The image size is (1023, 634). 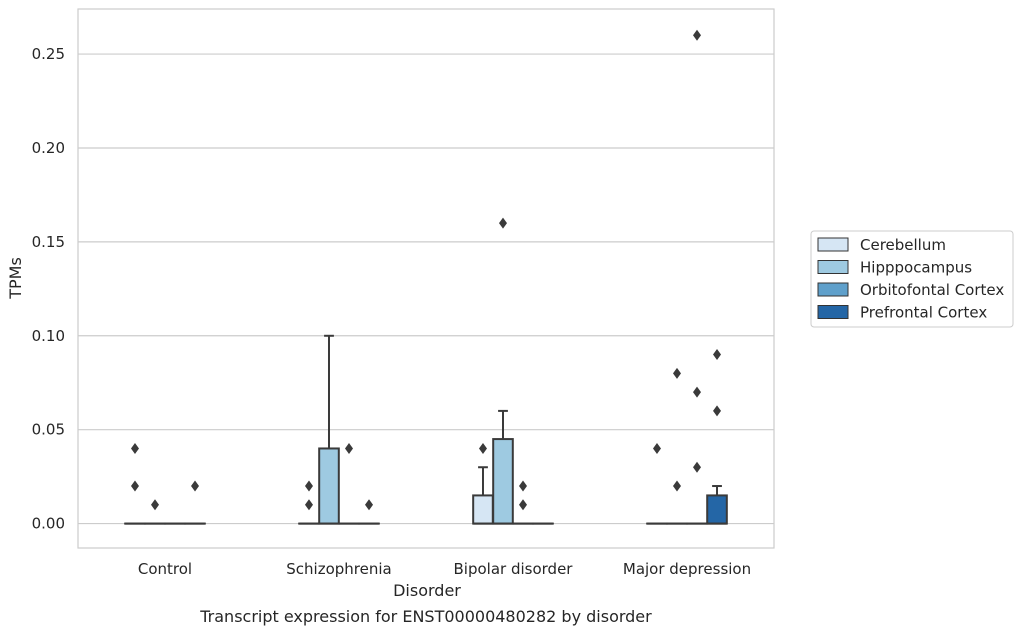 I want to click on y-tick-label: 0.20, so click(x=48, y=148).